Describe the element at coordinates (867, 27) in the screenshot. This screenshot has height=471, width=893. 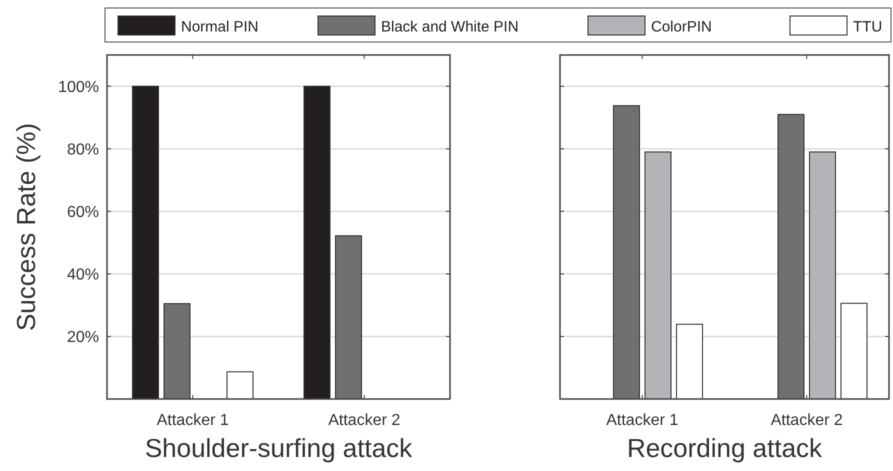
I see `legend-label: TTU` at that location.